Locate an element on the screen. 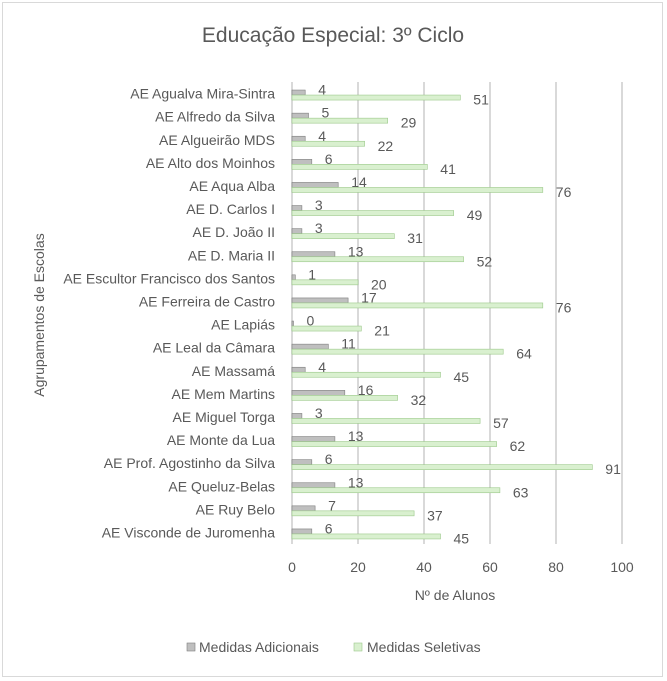  data-label: 5 is located at coordinates (326, 113).